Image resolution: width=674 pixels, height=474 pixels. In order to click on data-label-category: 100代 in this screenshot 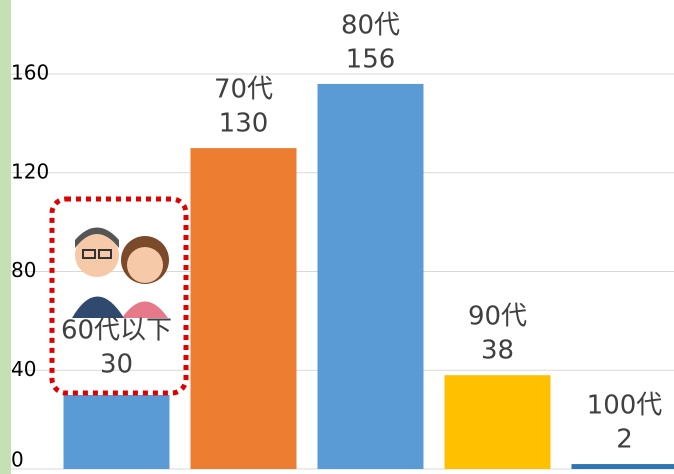, I will do `click(625, 406)`.